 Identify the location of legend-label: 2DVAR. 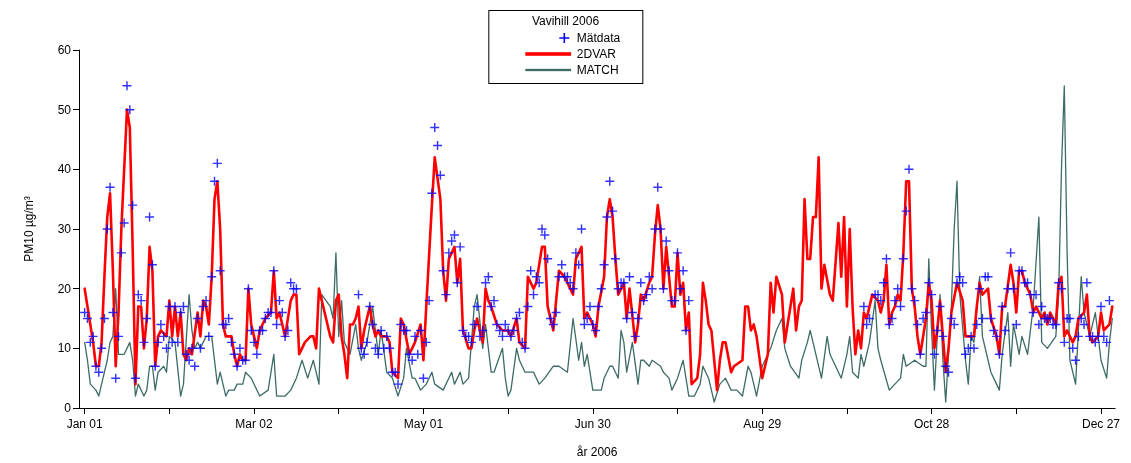
(596, 54).